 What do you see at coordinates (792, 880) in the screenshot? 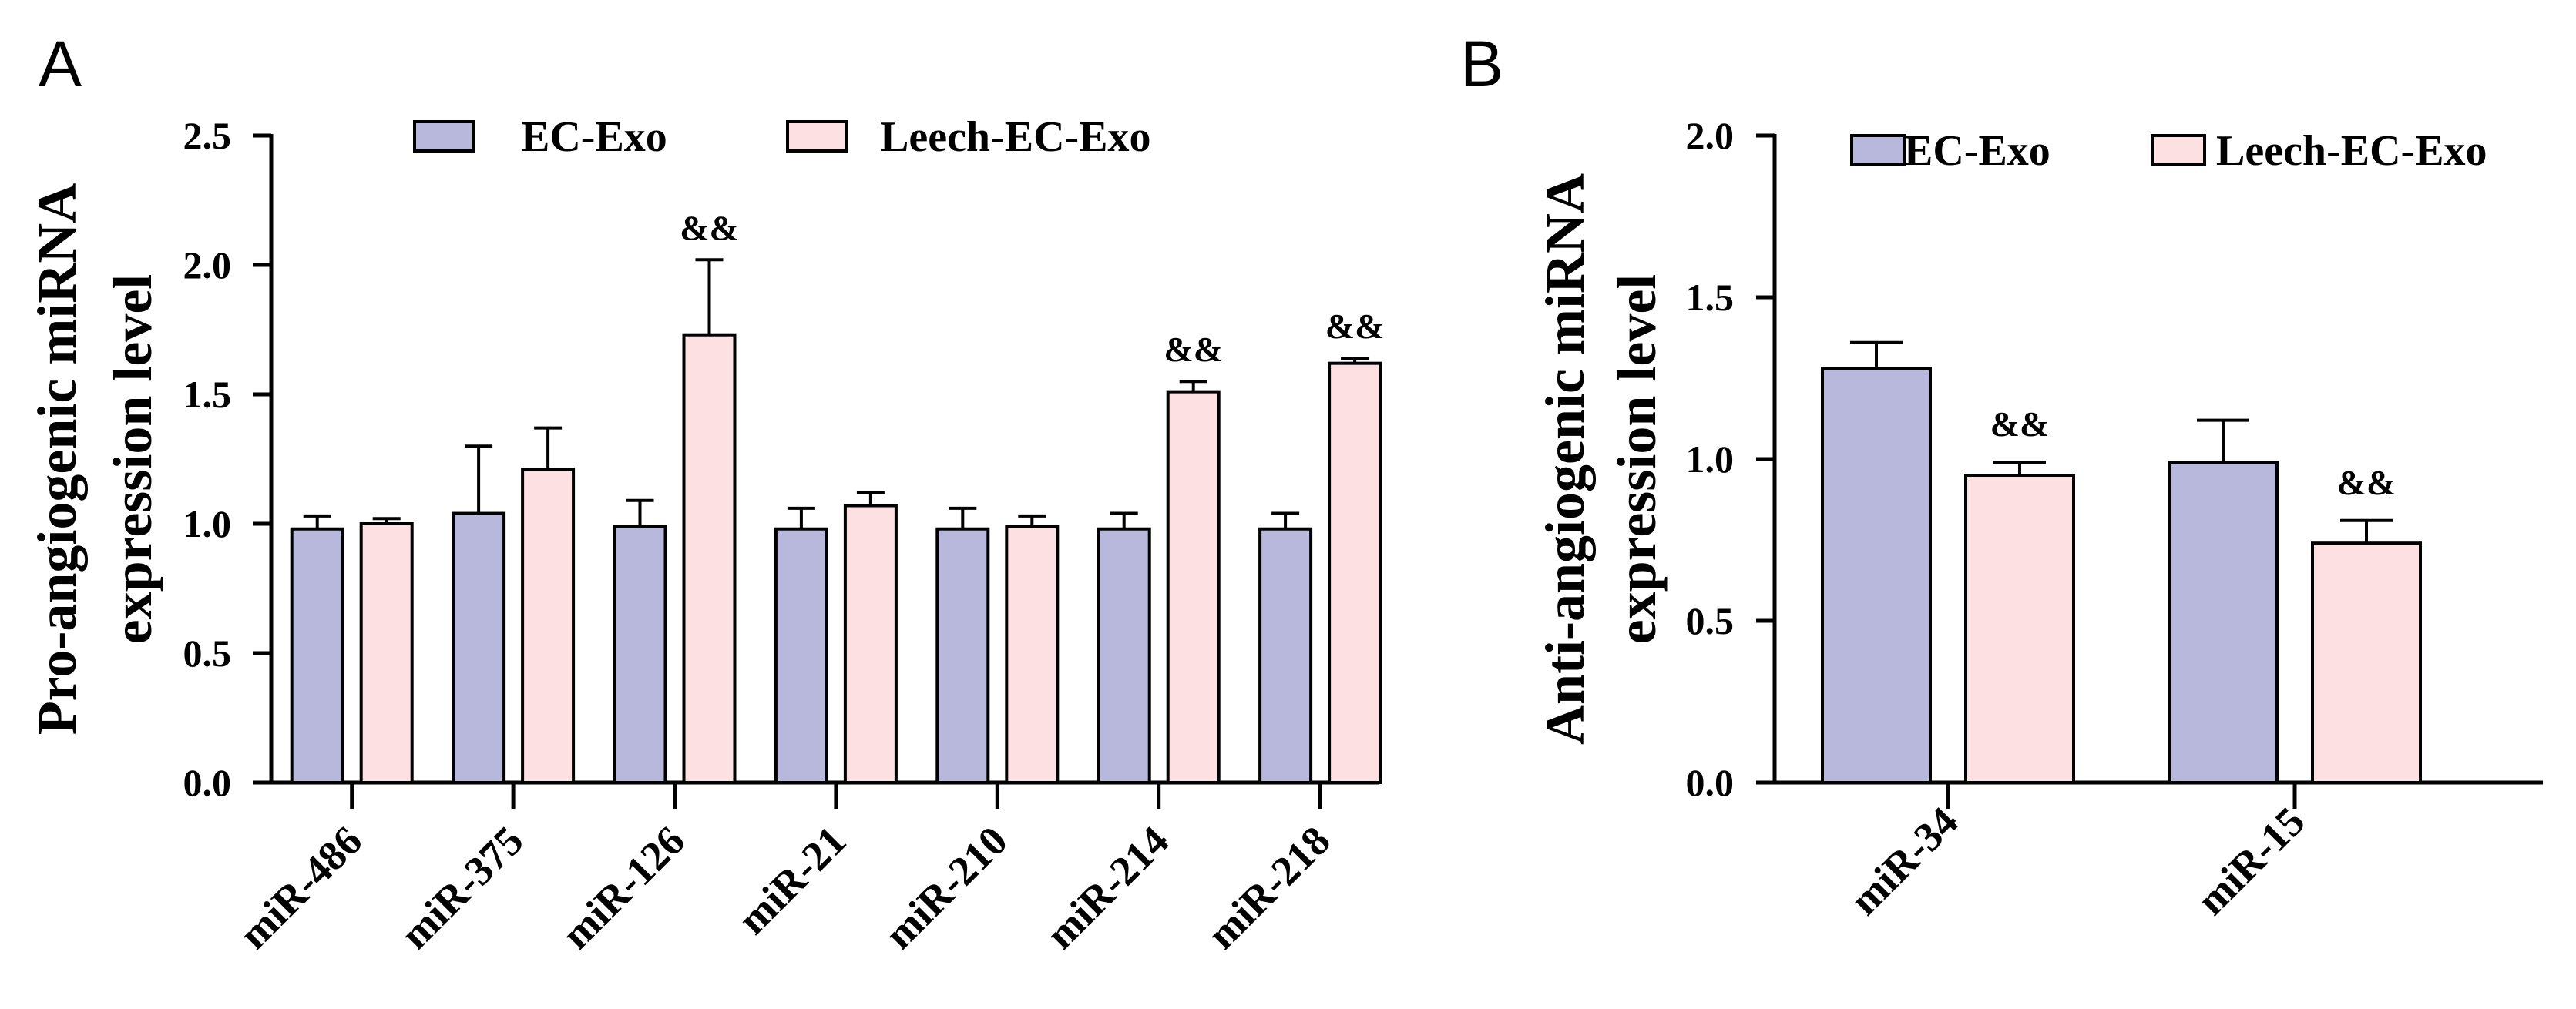
I see `category-label: miR-21` at bounding box center [792, 880].